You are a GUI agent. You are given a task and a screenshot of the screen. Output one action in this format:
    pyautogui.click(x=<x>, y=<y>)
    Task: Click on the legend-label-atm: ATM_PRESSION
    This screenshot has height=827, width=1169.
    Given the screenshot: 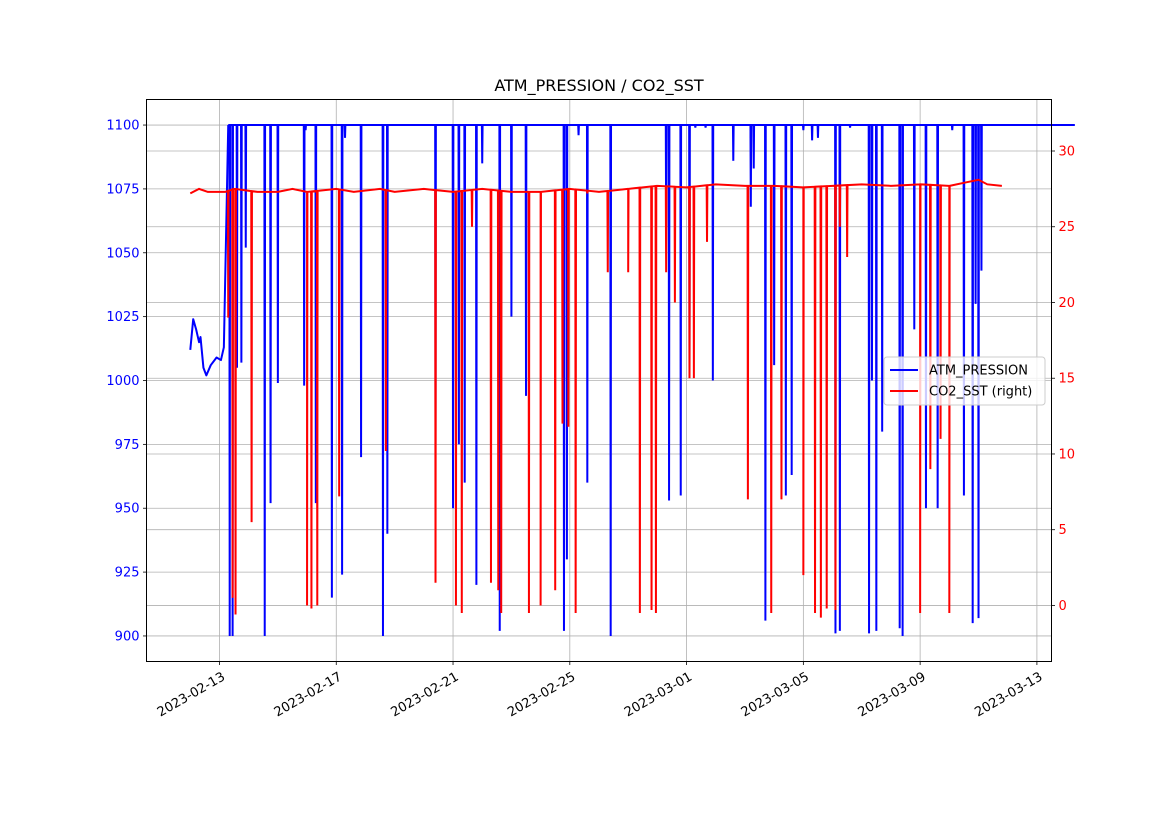 What is the action you would take?
    pyautogui.click(x=978, y=371)
    